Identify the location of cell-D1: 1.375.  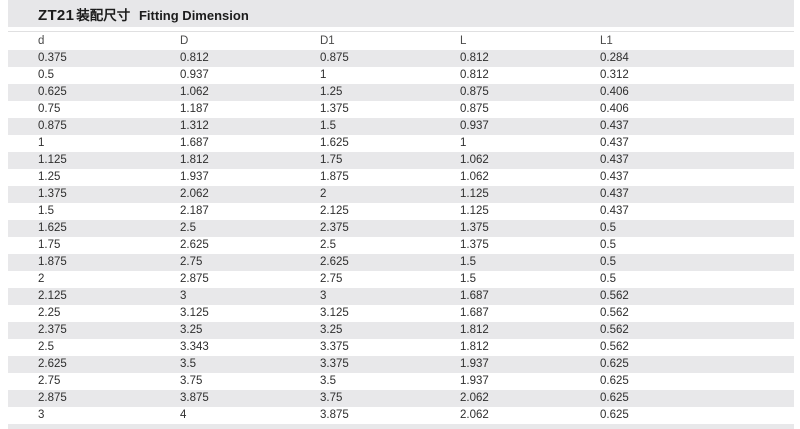
(334, 109).